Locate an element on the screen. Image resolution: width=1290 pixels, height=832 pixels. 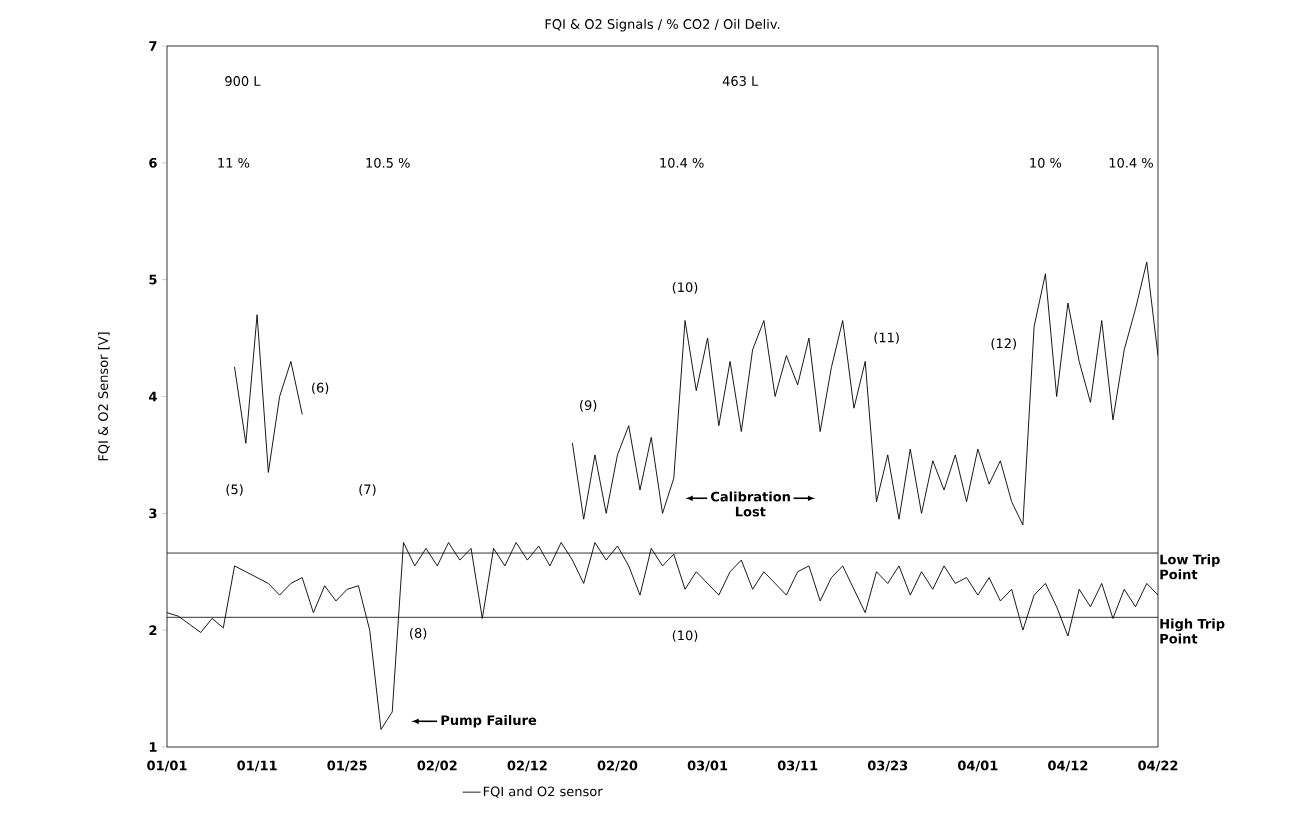
x-tick-label: 04/01 is located at coordinates (977, 766).